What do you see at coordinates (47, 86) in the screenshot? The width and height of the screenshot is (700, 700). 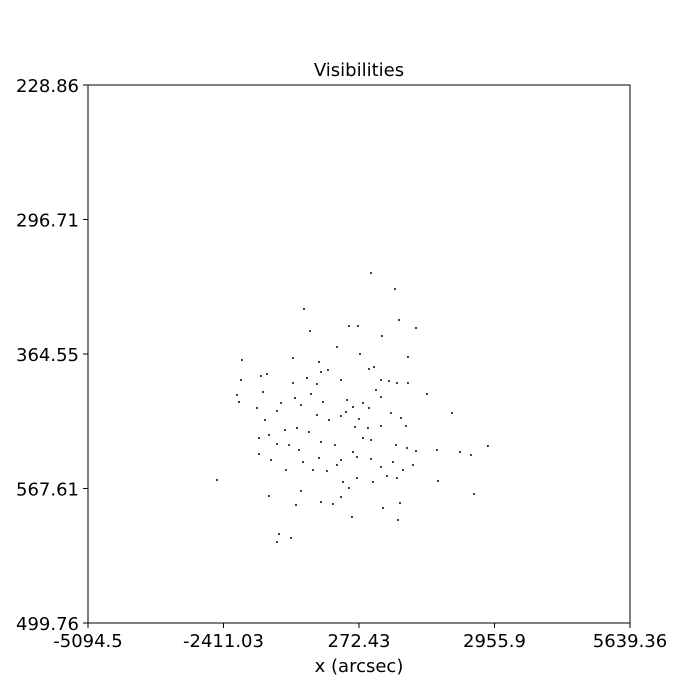 I see `y-tick-label: 228.86` at bounding box center [47, 86].